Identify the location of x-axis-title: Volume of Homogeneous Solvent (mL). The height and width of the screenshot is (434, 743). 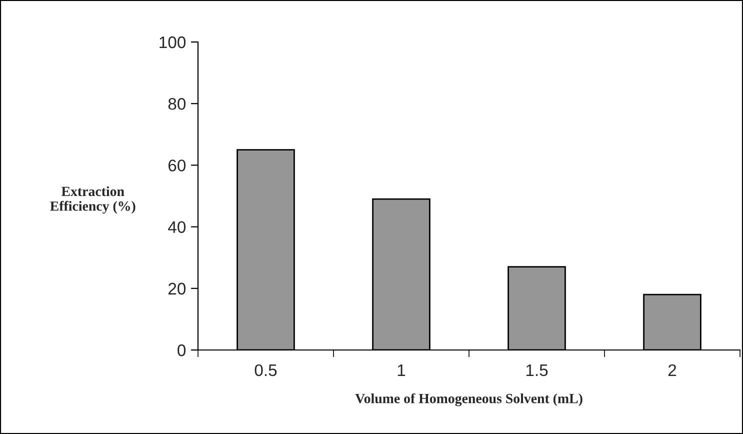
(468, 399).